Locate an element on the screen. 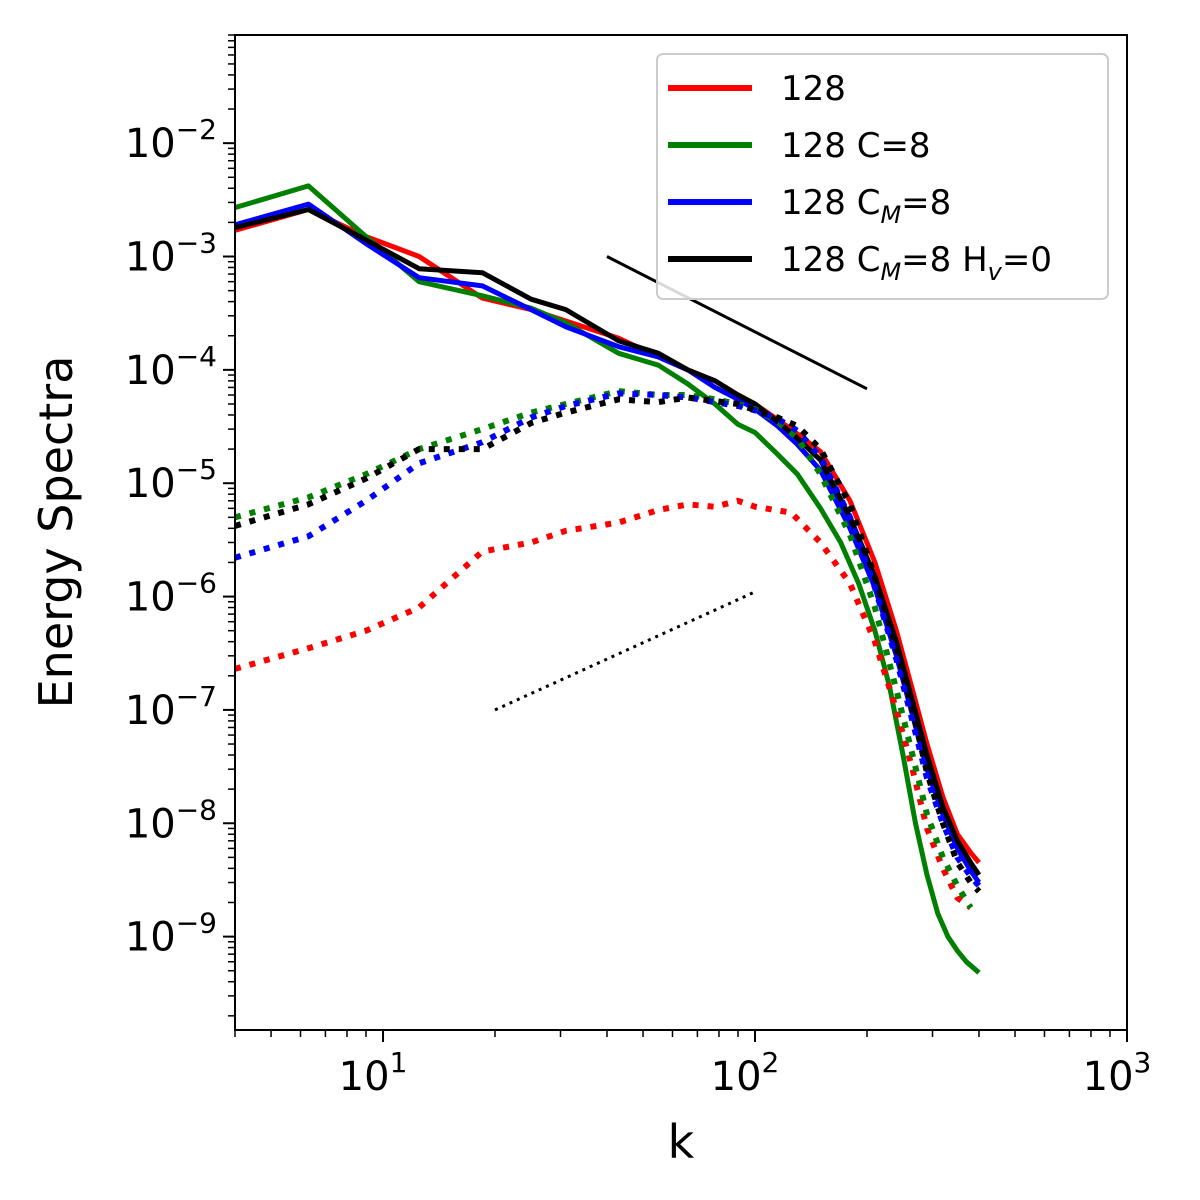  legend-label-text: 128 C=8 is located at coordinates (856, 146).